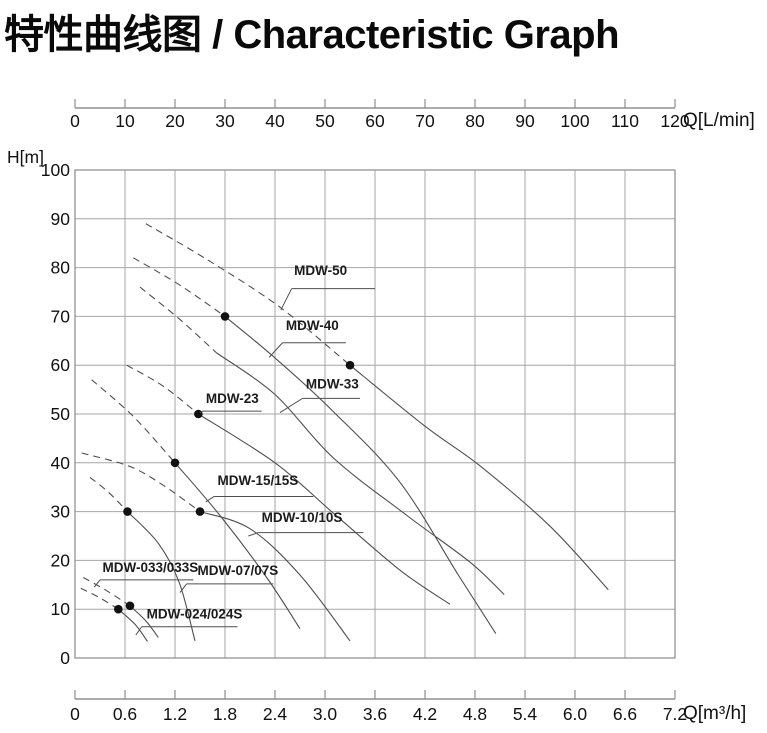 The width and height of the screenshot is (767, 733). Describe the element at coordinates (238, 570) in the screenshot. I see `curve-label-MDW-07/07S: MDW-07/07S` at that location.